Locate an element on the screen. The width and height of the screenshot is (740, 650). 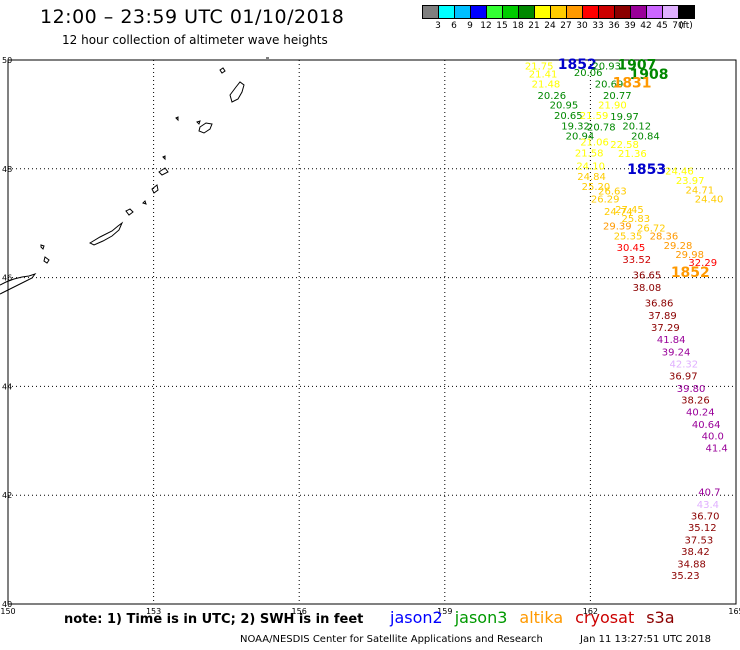
wave-height-label: 25.83 is located at coordinates (635, 219).